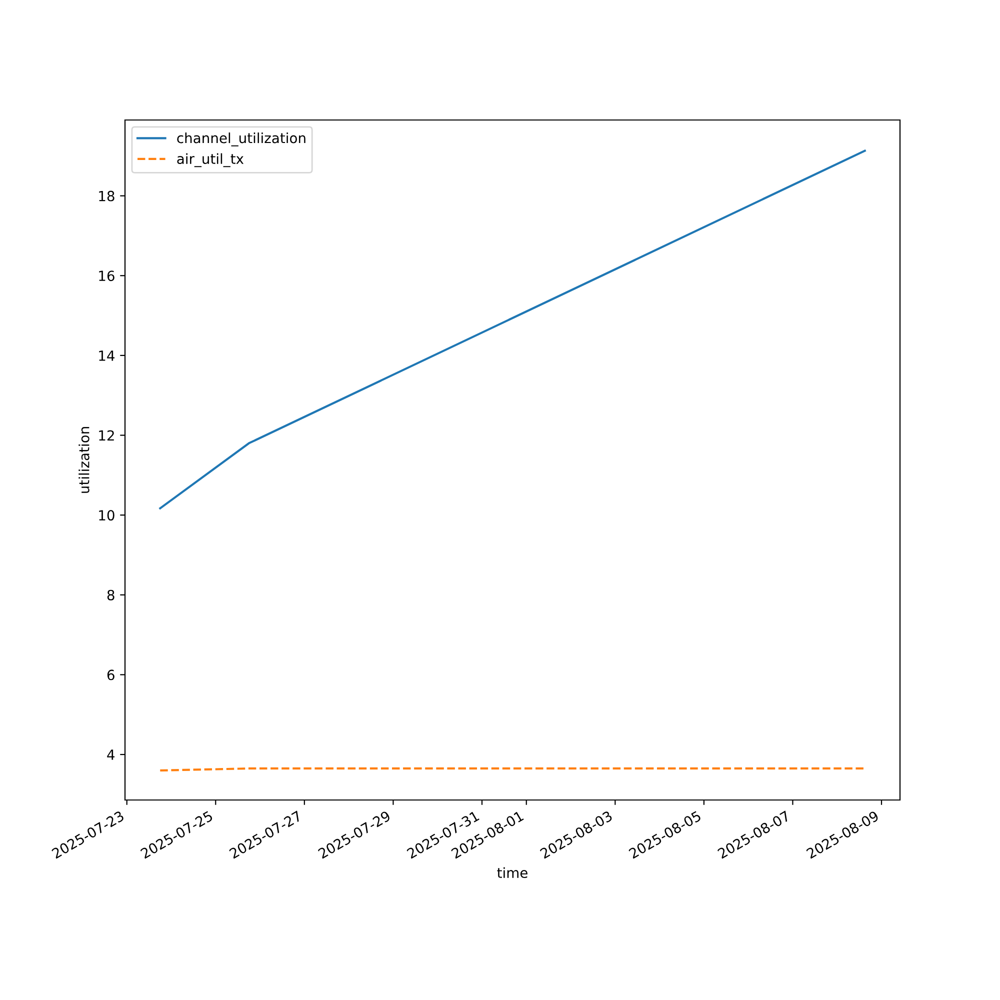 This screenshot has height=1000, width=1000. I want to click on y-tick-label: 12, so click(106, 435).